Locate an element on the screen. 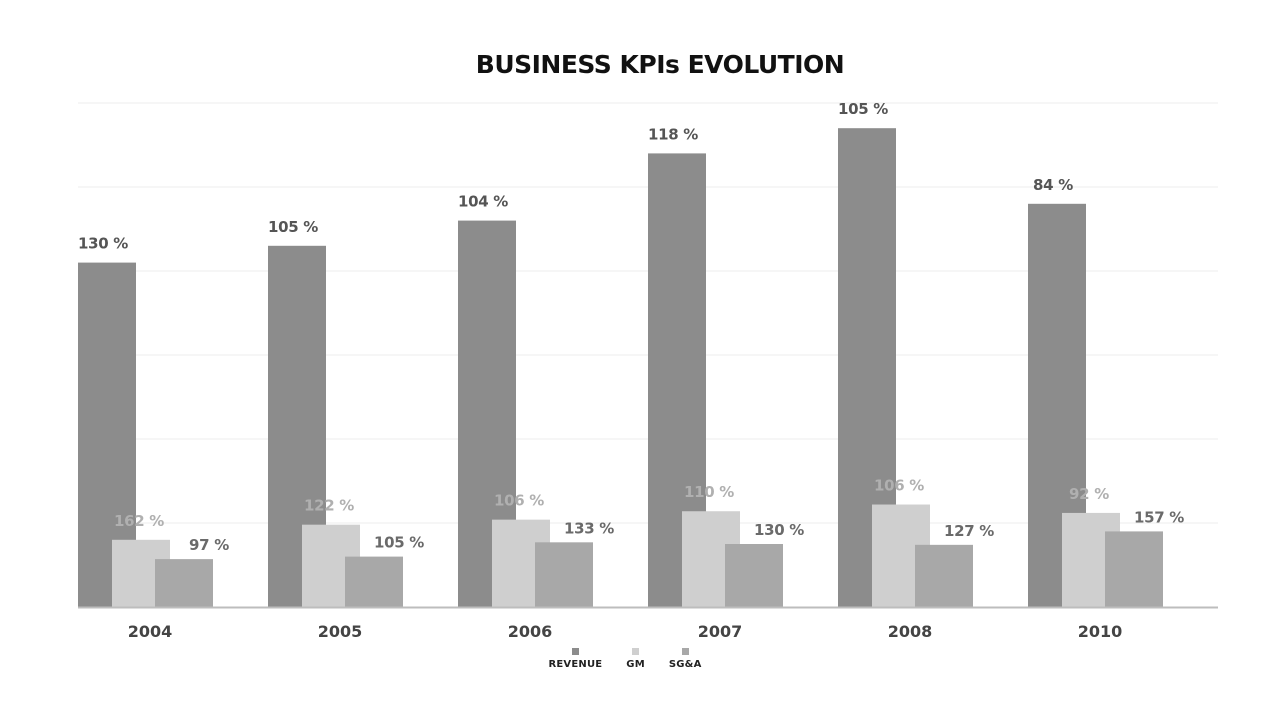 Image resolution: width=1280 pixels, height=720 pixels. x-tick-label: 2006 is located at coordinates (530, 631).